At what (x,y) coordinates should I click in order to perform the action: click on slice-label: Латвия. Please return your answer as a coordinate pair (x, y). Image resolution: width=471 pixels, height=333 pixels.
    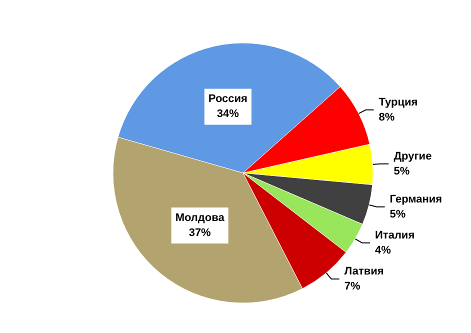
    Looking at the image, I should click on (364, 272).